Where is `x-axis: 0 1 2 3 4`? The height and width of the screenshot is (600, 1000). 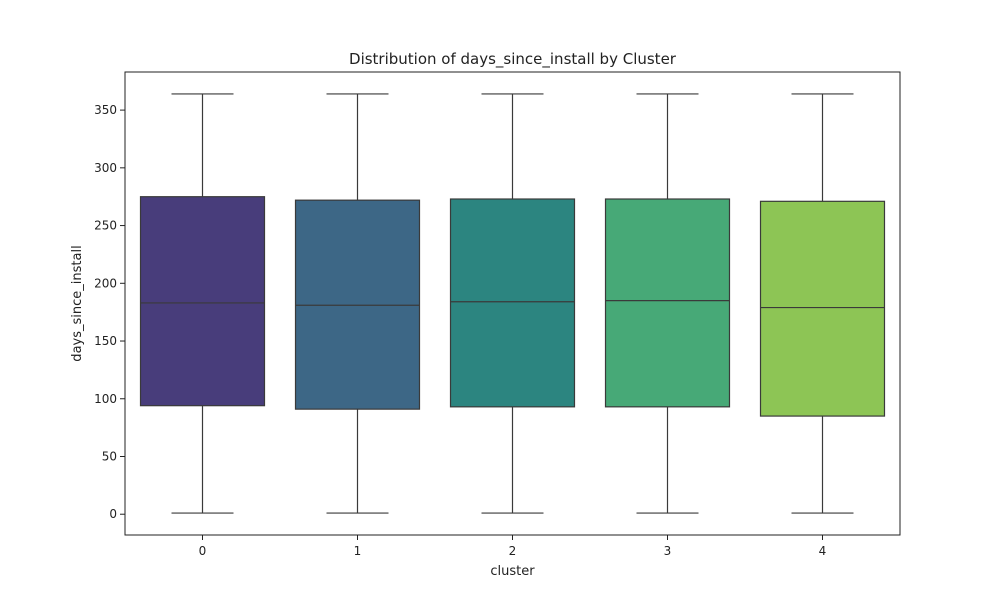
x-axis: 0 1 2 3 4 is located at coordinates (513, 546).